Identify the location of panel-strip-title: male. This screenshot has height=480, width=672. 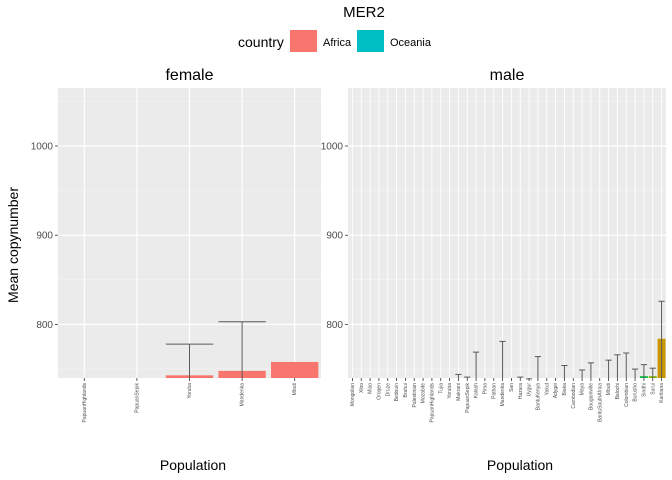
(507, 75).